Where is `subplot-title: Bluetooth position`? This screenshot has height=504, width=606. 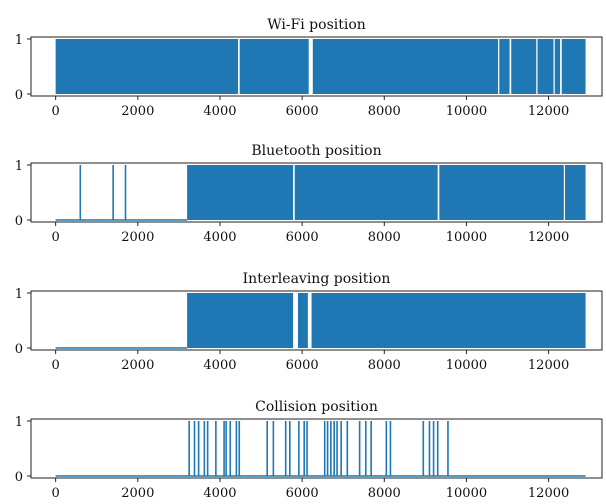
subplot-title: Bluetooth position is located at coordinates (316, 151).